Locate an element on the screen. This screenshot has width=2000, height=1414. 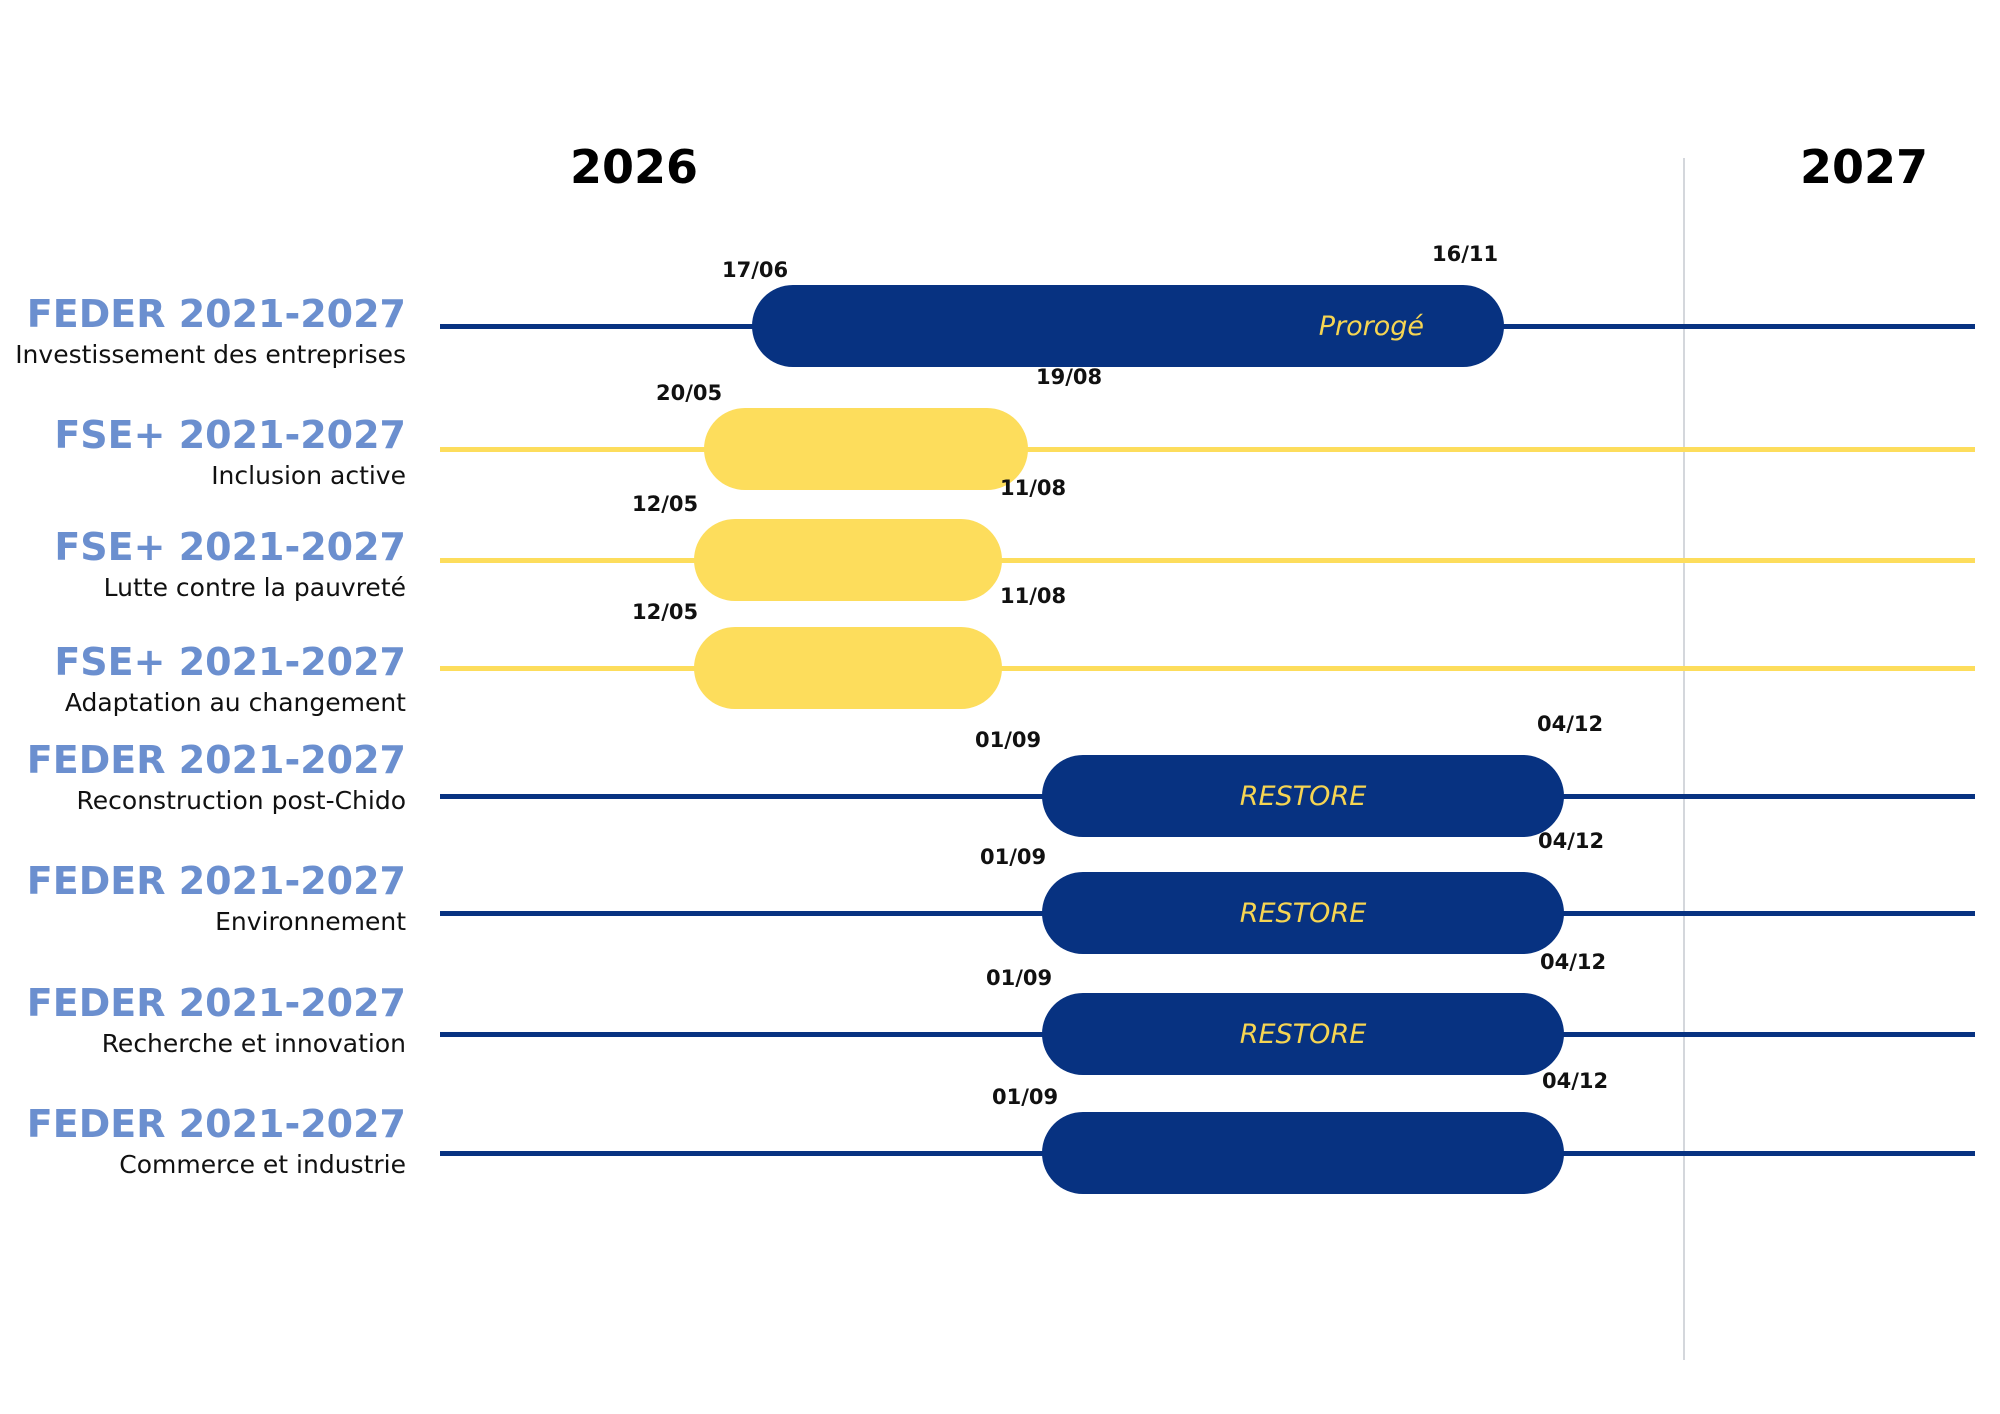
program-subtitle: Reconstruction post-Chido is located at coordinates (241, 800).